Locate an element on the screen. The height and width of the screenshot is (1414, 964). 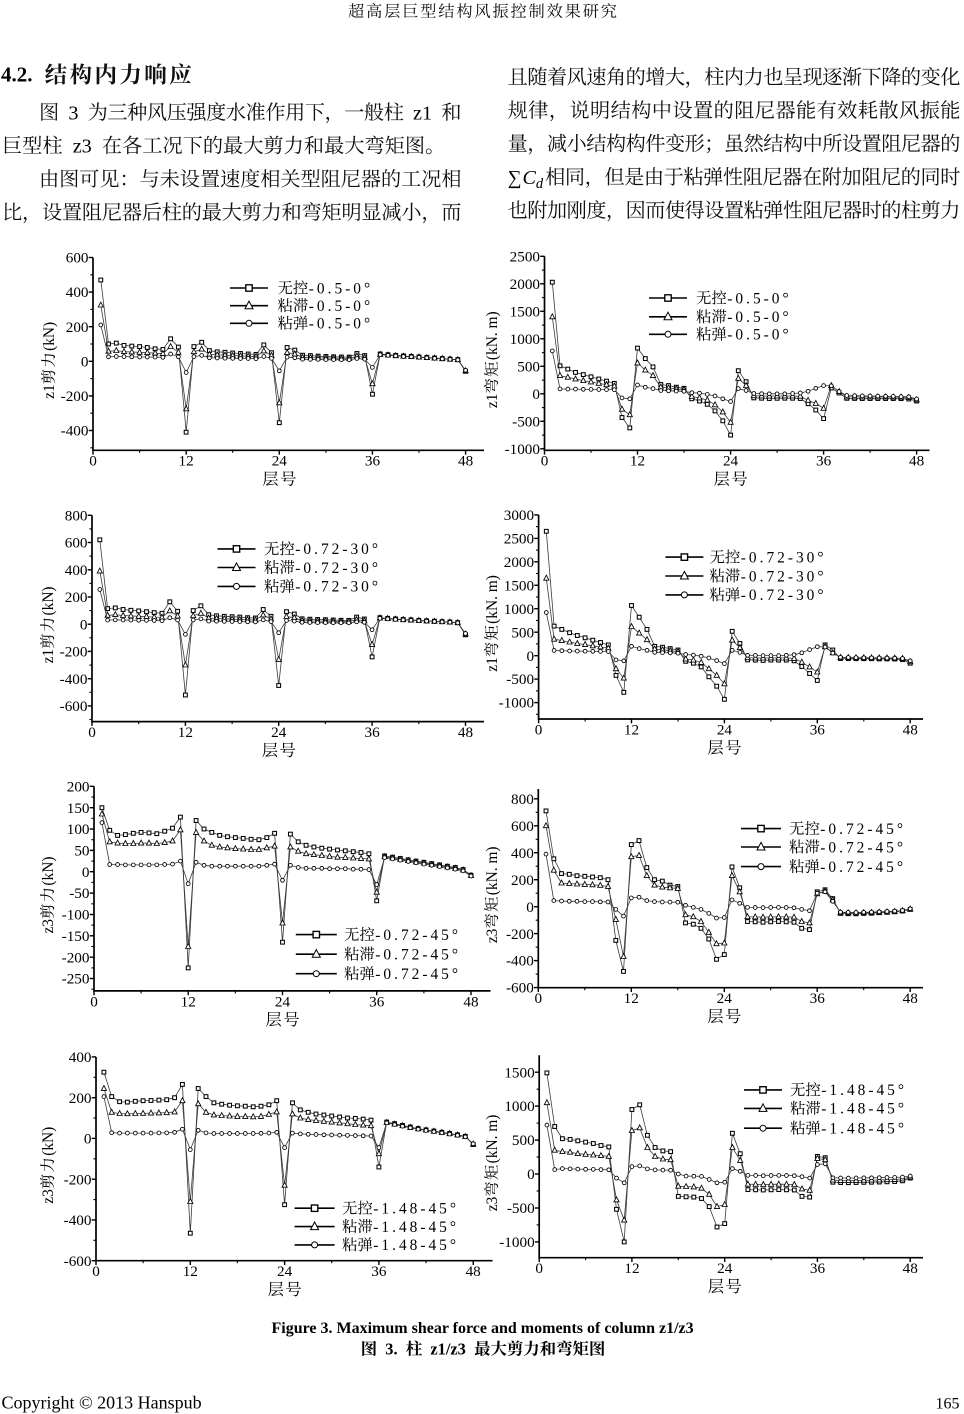
svg-text: 3000 is located at coordinates (519, 515).